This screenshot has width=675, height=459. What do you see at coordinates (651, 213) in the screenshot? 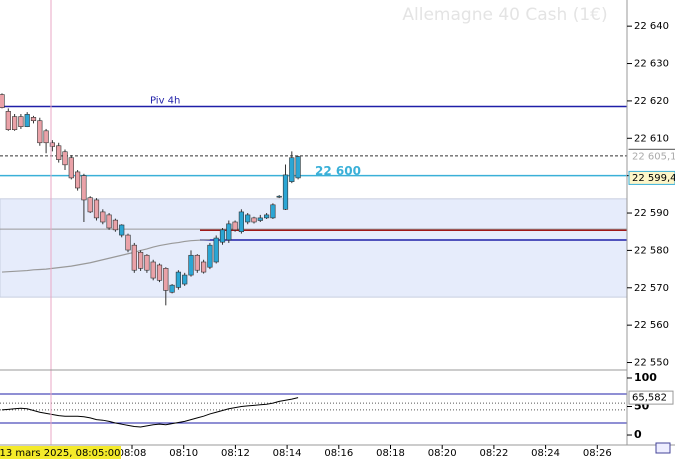
I see `y-tick-label: 22 590` at bounding box center [651, 213].